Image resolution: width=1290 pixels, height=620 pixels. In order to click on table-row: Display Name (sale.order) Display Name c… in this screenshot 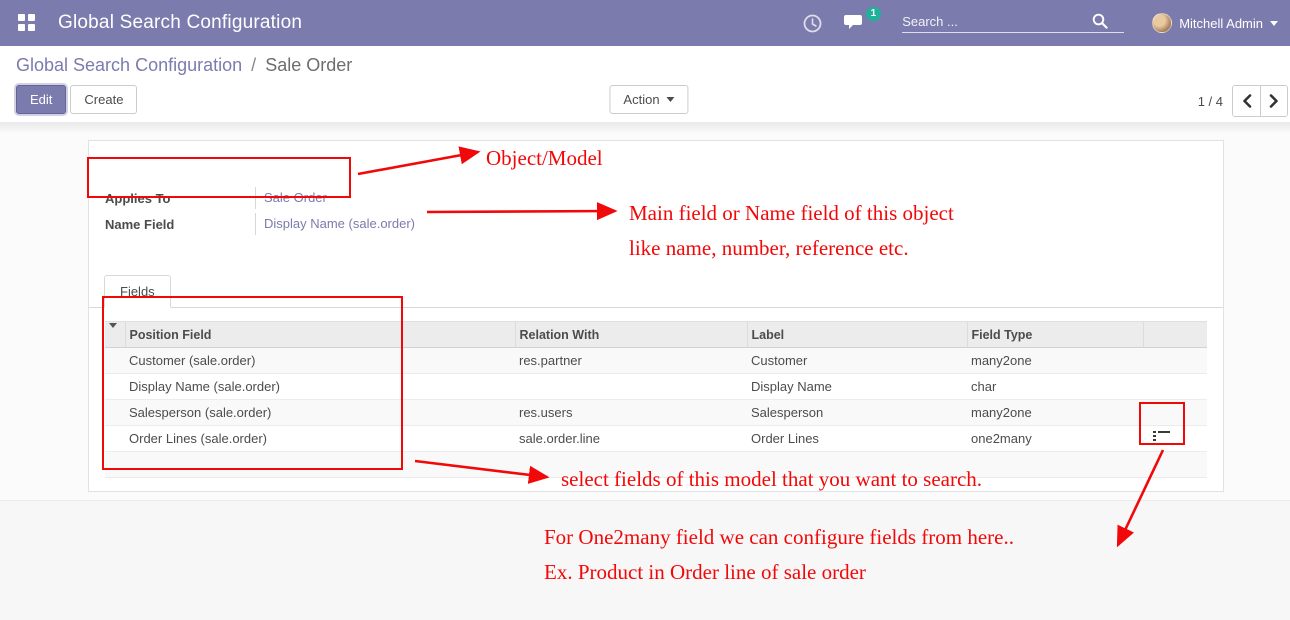, I will do `click(656, 386)`.